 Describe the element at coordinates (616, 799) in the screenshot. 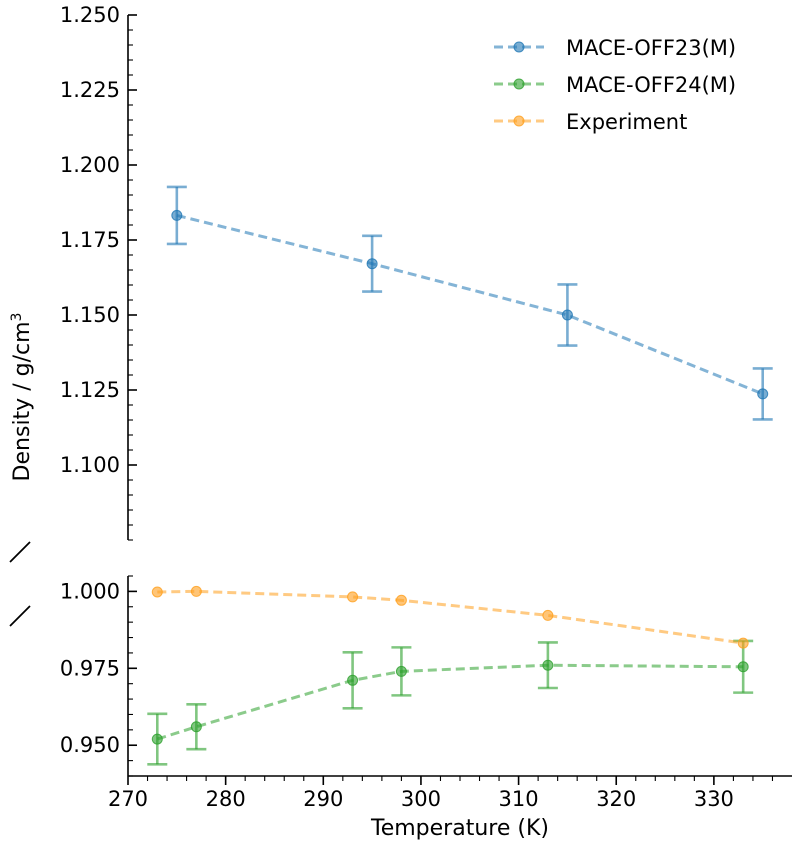

I see `x-tick-label: 320` at that location.